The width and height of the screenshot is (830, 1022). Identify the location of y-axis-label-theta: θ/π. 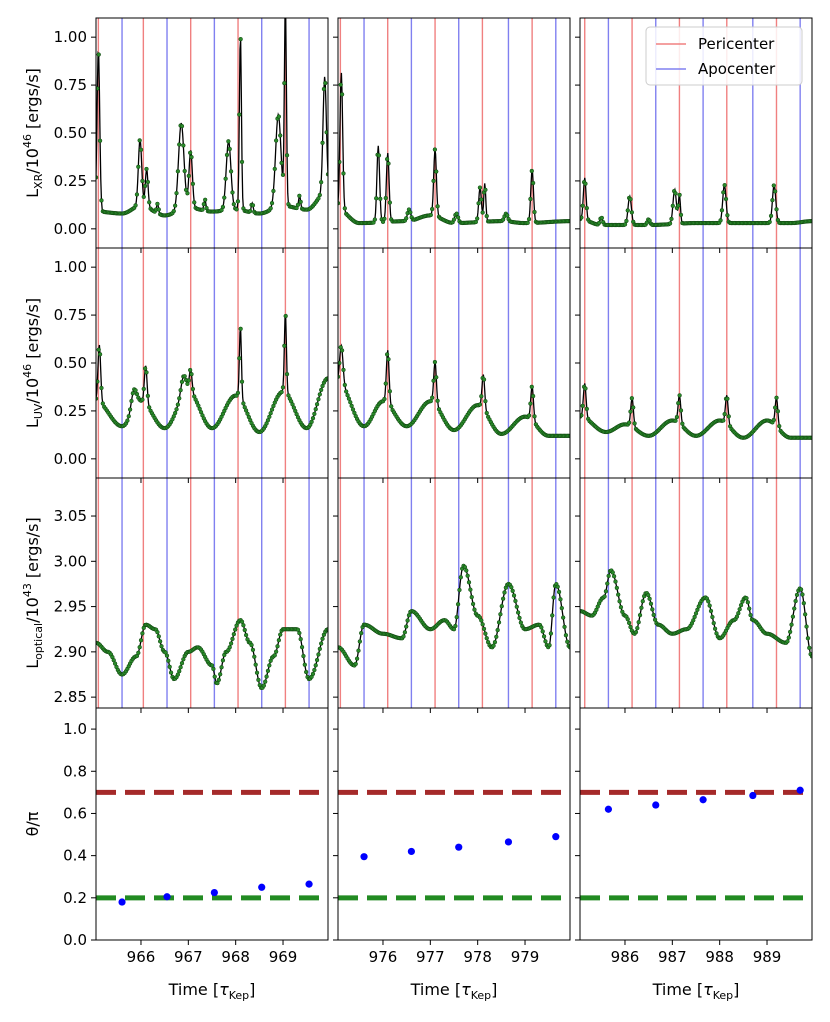
(32, 823).